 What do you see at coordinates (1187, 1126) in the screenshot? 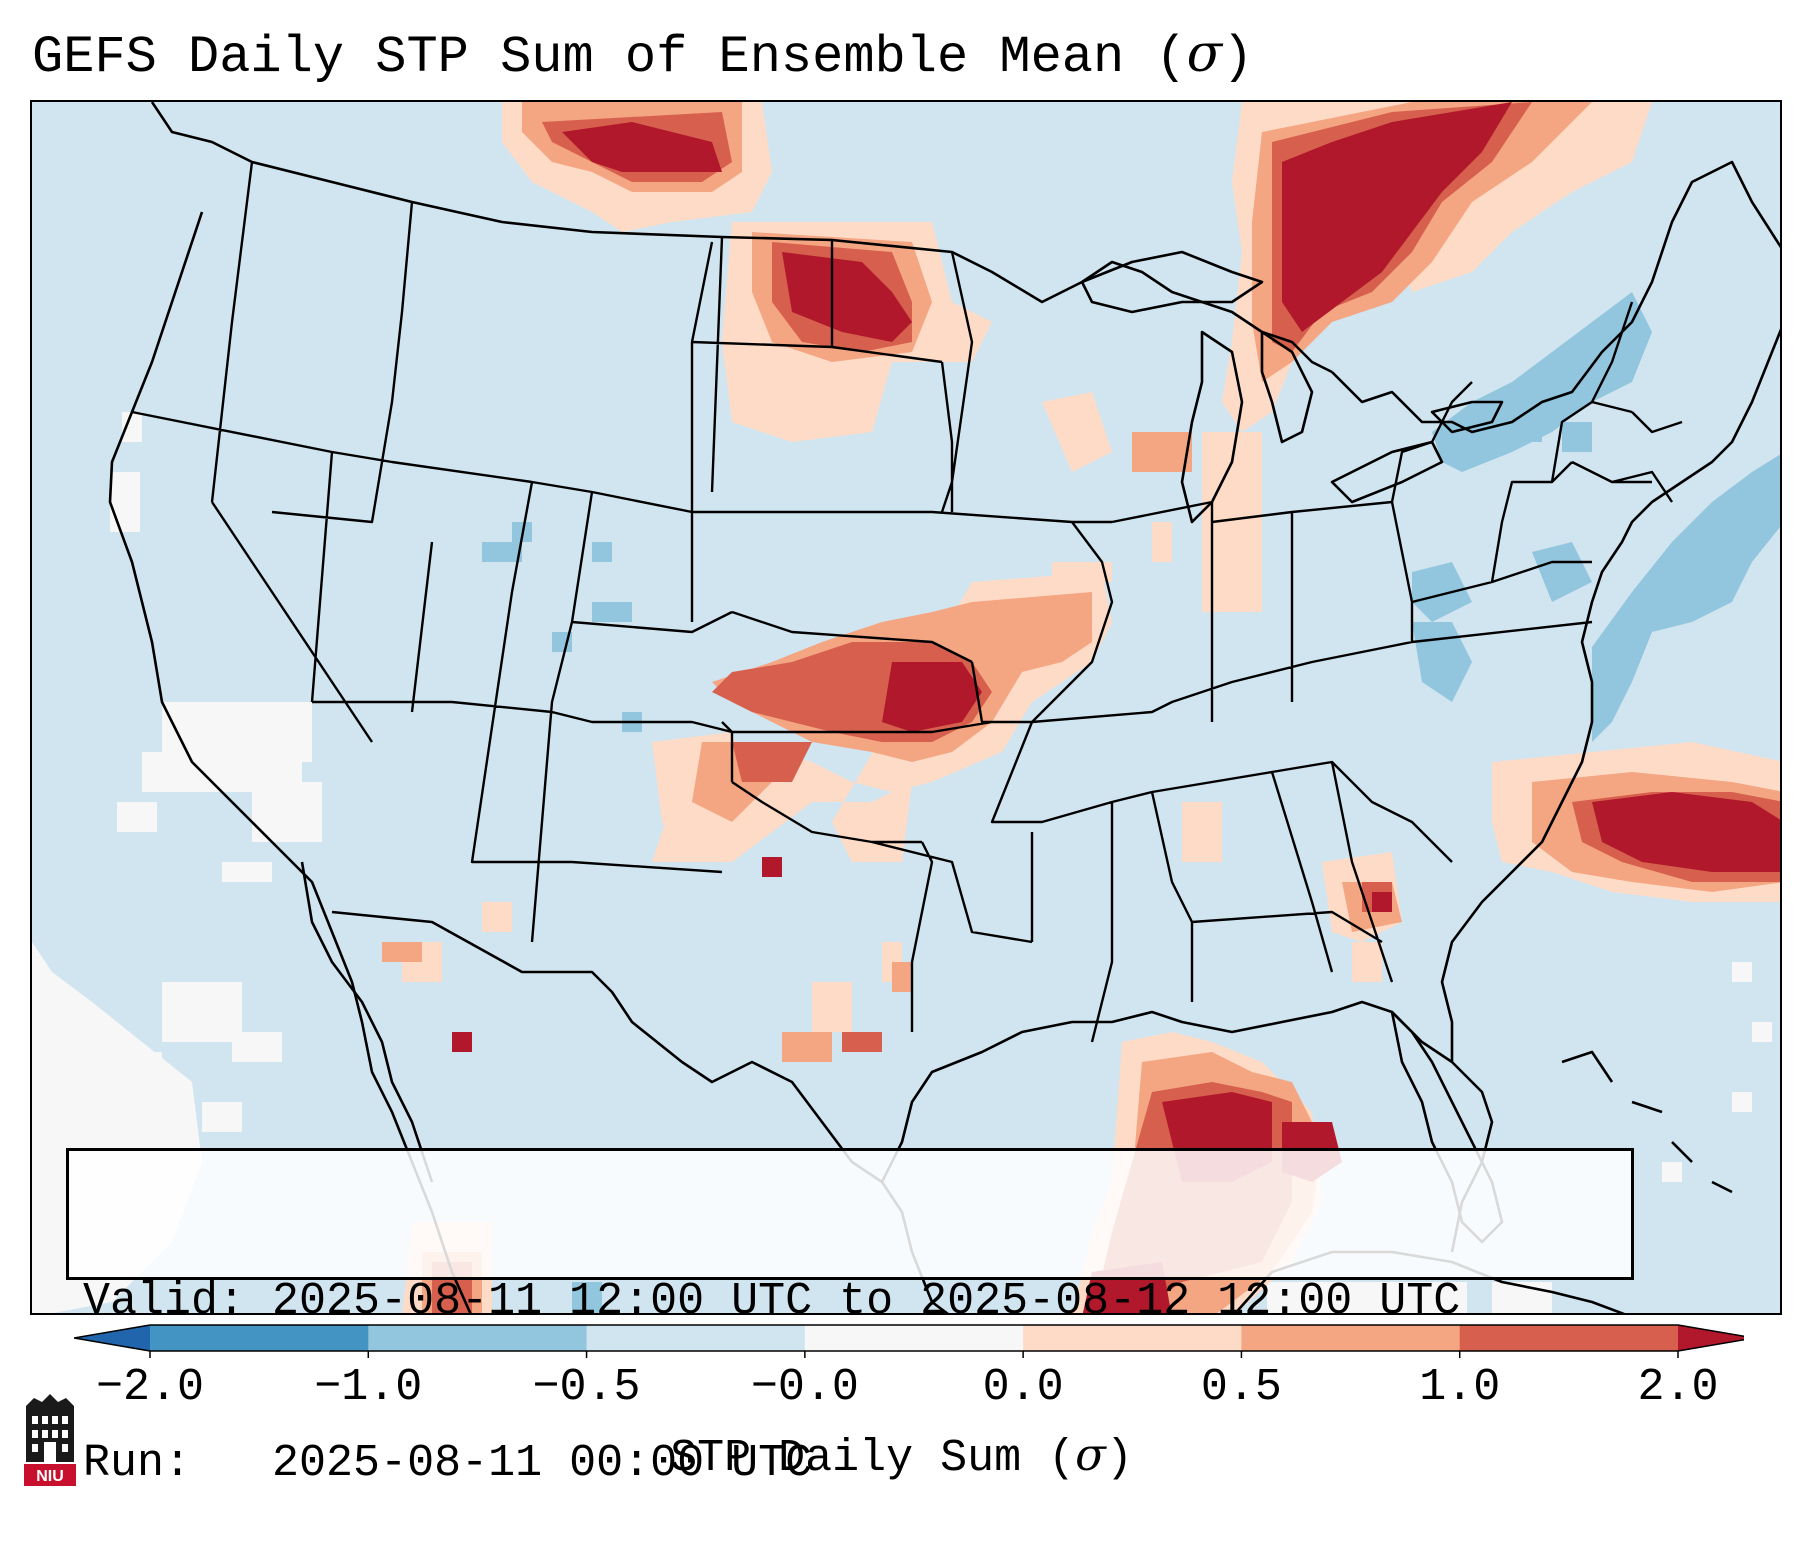
I see `gulf-coast` at bounding box center [1187, 1126].